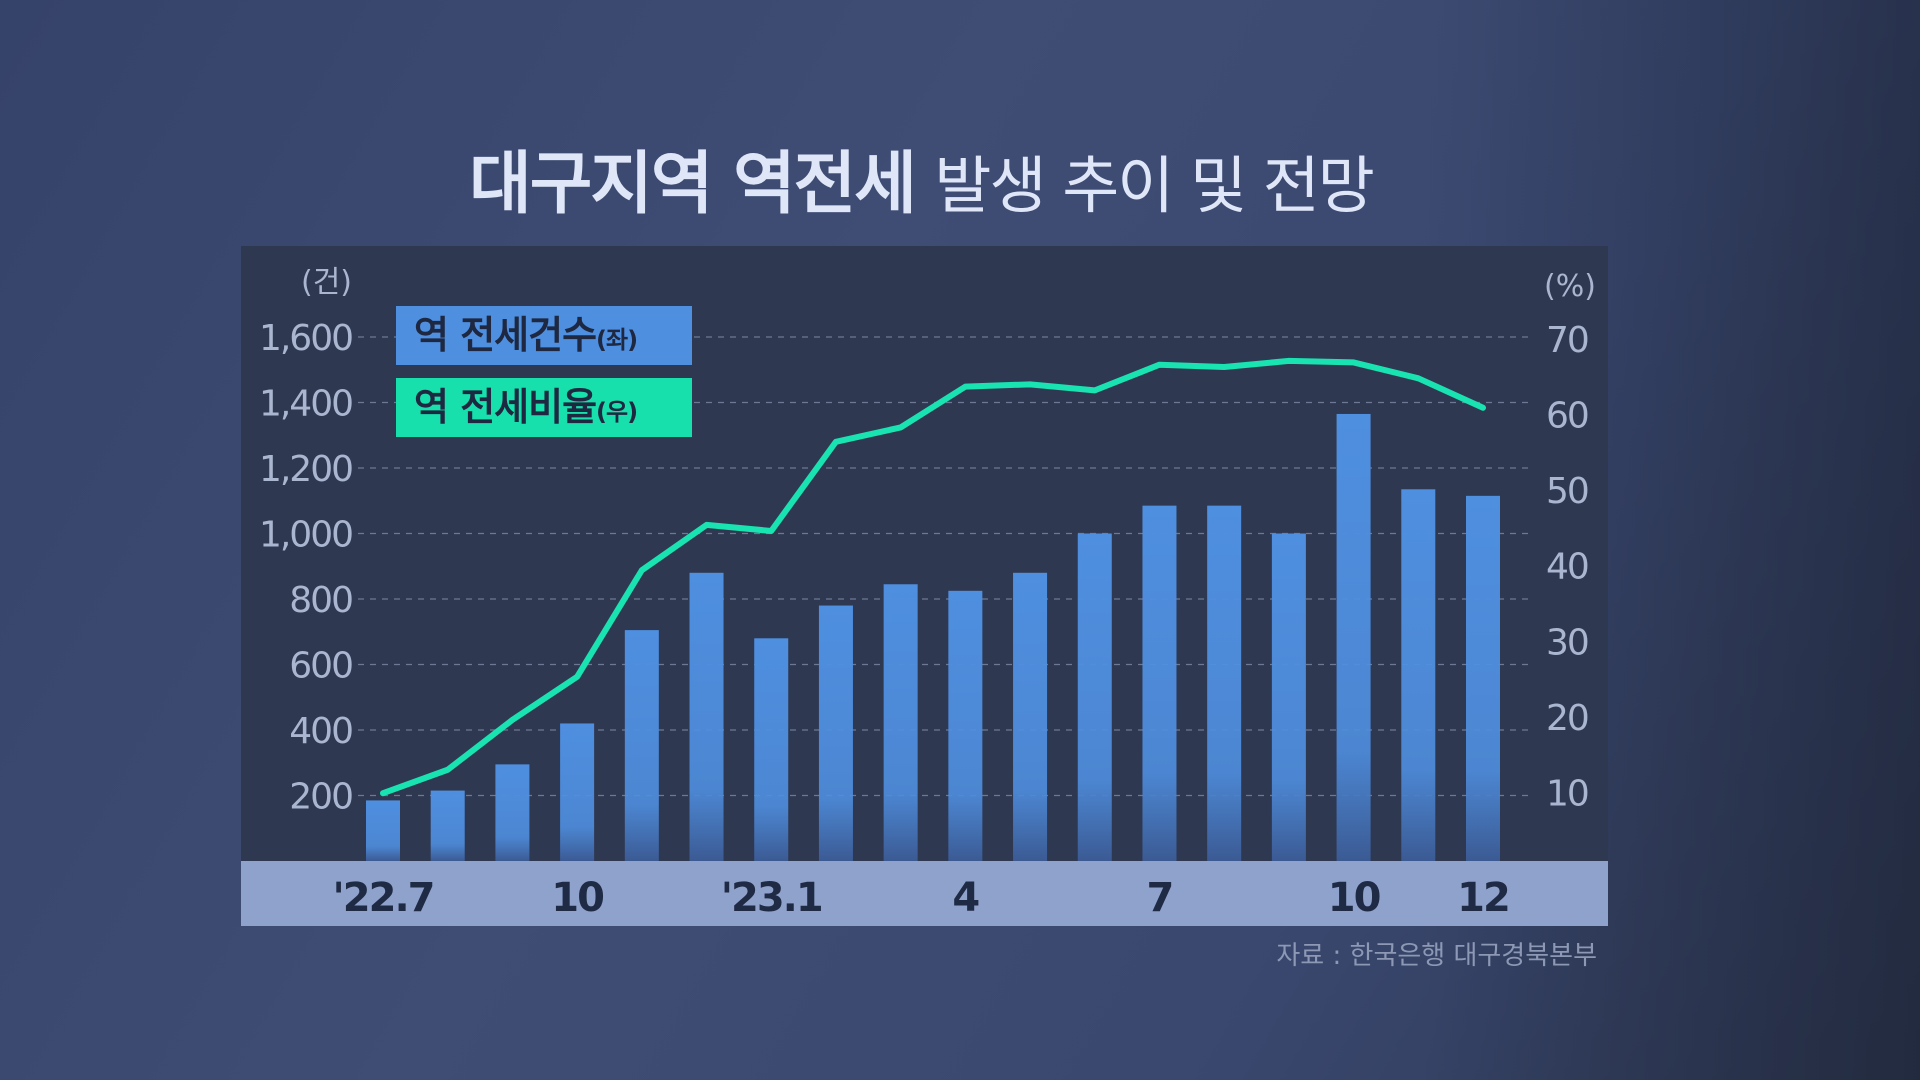  I want to click on right-tick-label: 10, so click(1567, 793).